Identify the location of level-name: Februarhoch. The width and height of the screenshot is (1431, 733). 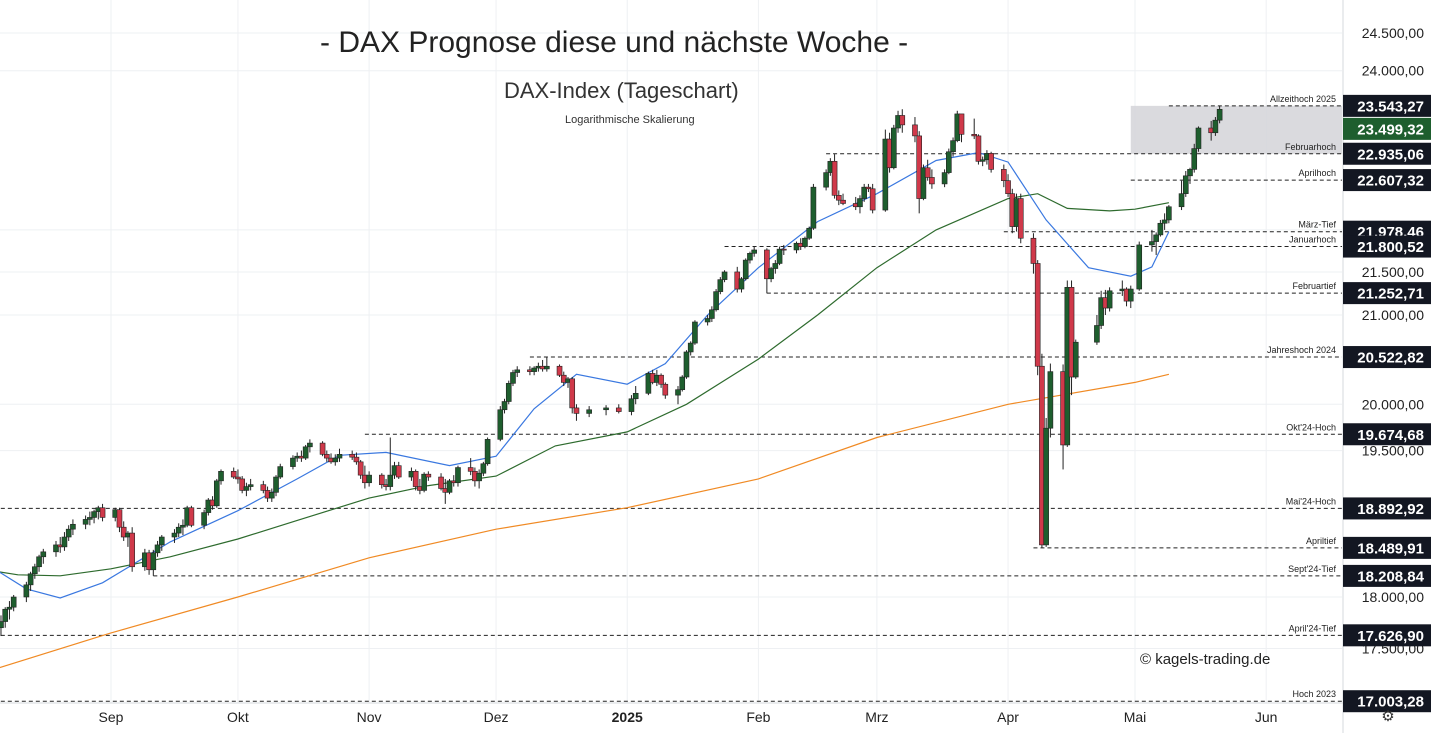
(1310, 147).